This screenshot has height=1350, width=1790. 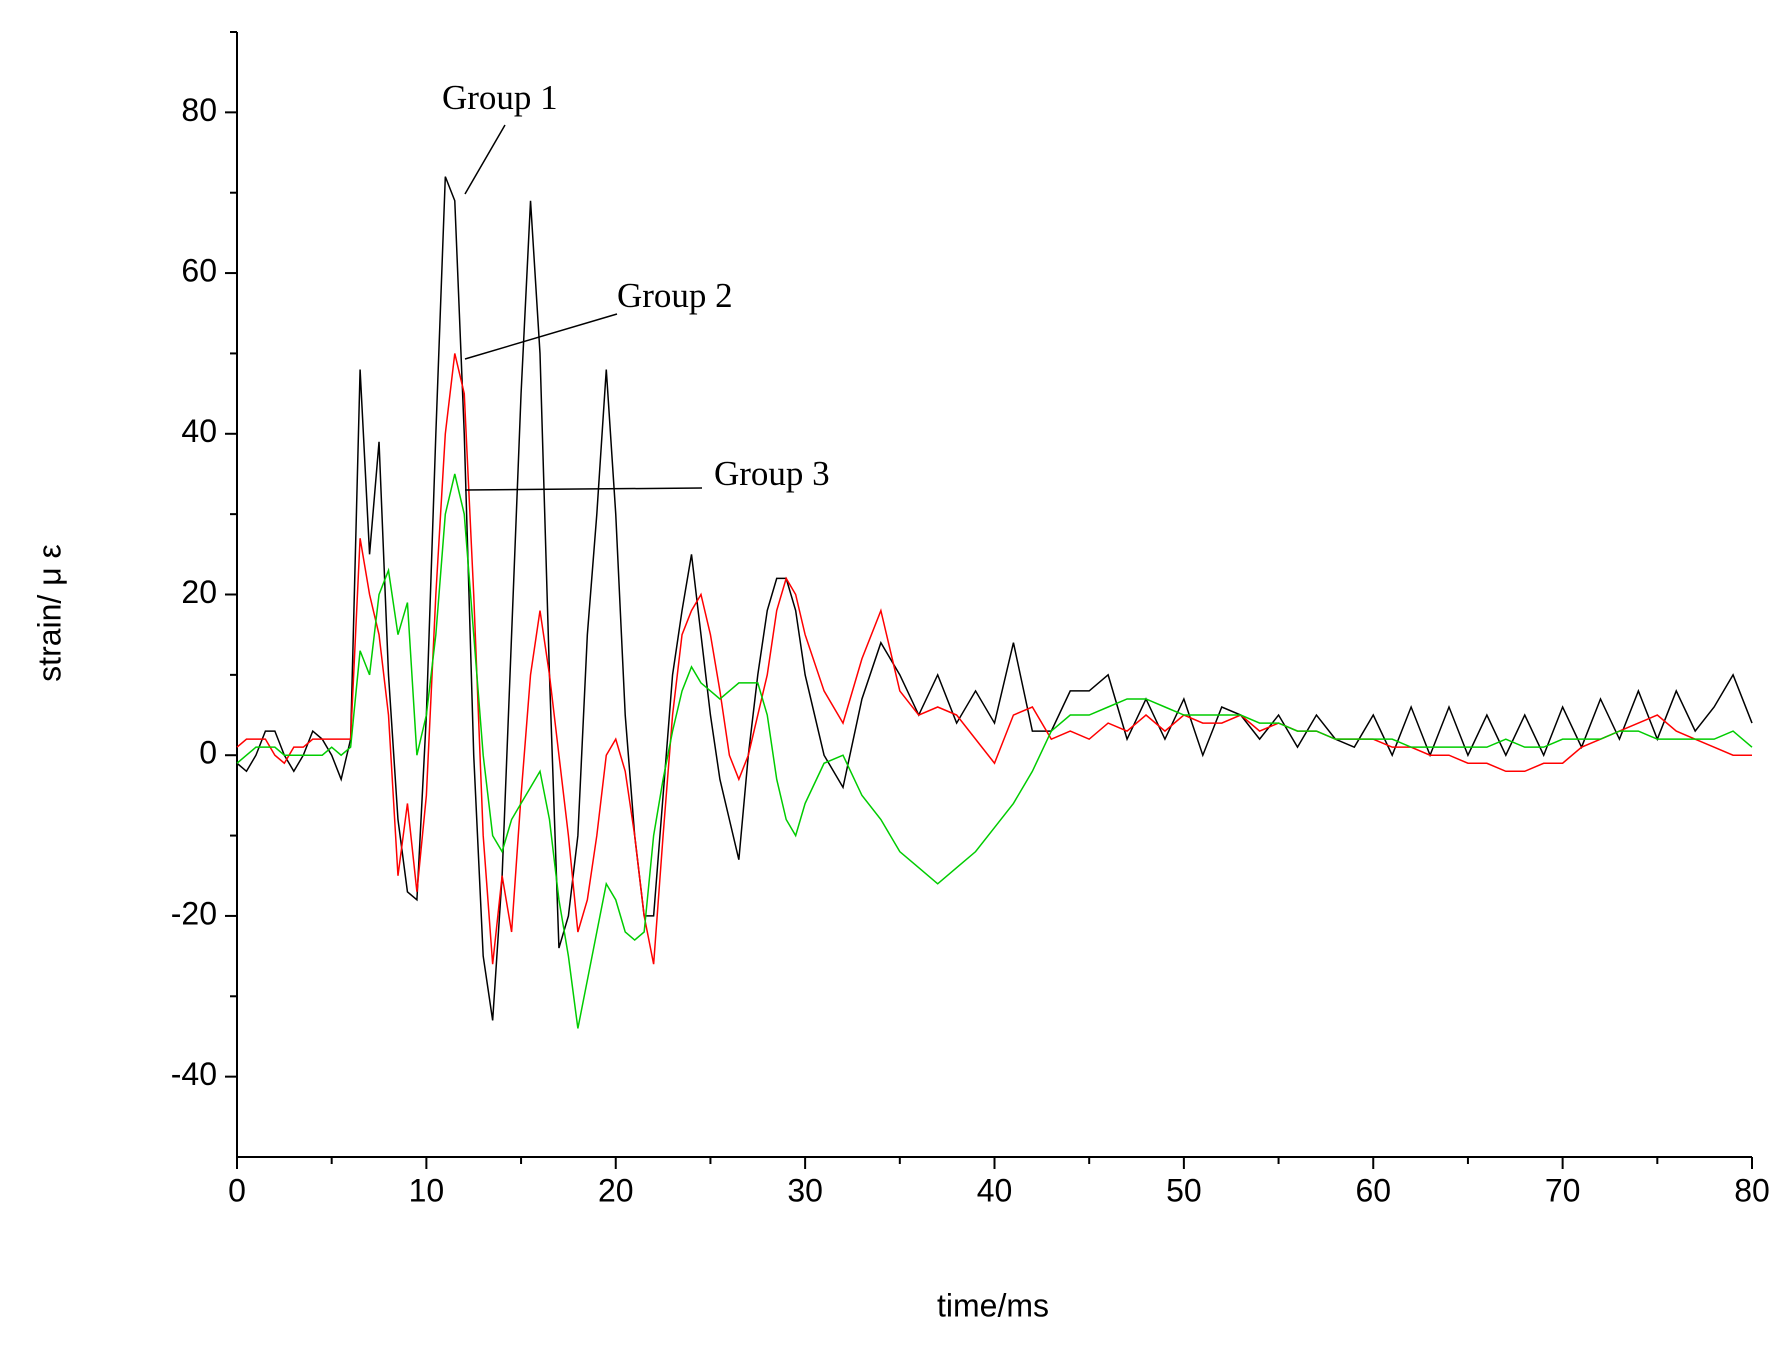 What do you see at coordinates (1373, 1190) in the screenshot?
I see `x-tick-label: 60` at bounding box center [1373, 1190].